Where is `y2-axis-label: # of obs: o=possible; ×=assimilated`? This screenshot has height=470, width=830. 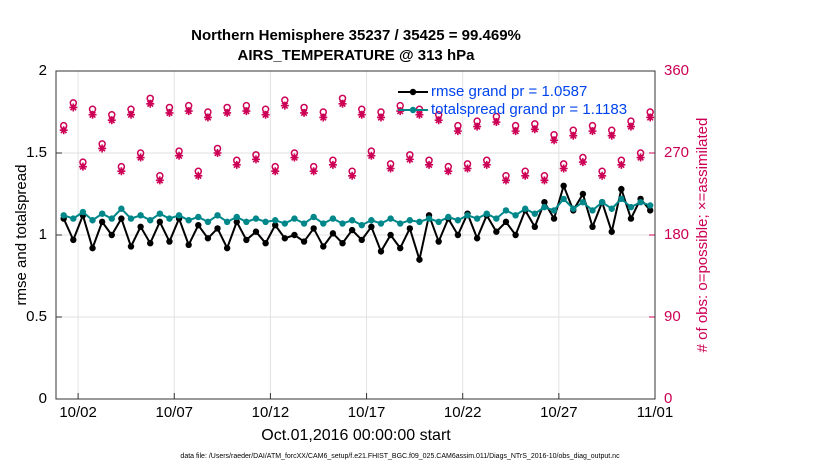 y2-axis-label: # of obs: o=possible; ×=assimilated is located at coordinates (702, 235).